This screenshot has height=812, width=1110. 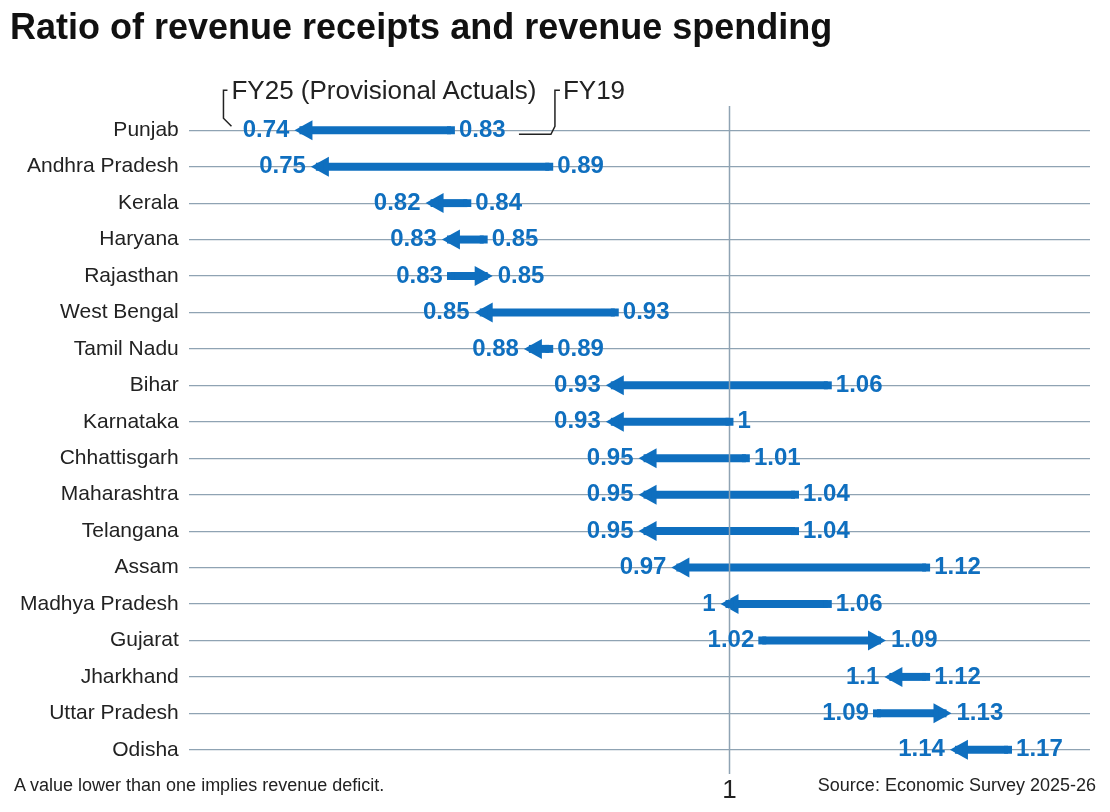 I want to click on y-tick-label: Gujarat, so click(x=144, y=639).